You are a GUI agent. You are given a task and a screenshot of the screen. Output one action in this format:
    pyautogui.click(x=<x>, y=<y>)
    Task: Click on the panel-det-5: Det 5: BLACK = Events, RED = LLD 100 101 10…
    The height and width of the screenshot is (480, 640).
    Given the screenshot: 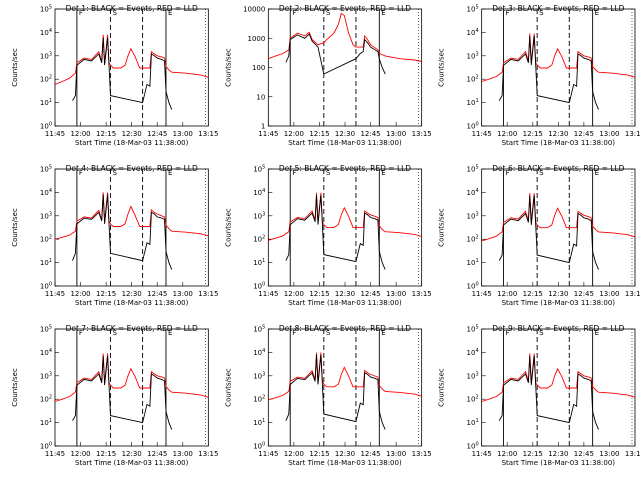 What is the action you would take?
    pyautogui.click(x=327, y=235)
    